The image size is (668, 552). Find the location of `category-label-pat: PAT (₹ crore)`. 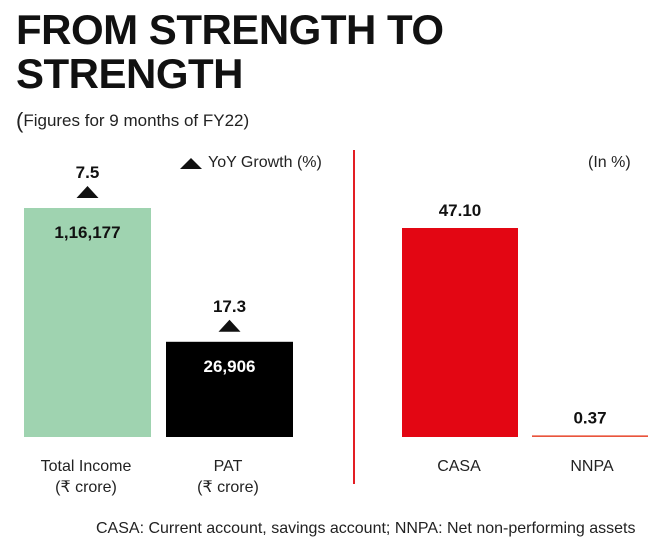

category-label-pat: PAT (₹ crore) is located at coordinates (228, 477).